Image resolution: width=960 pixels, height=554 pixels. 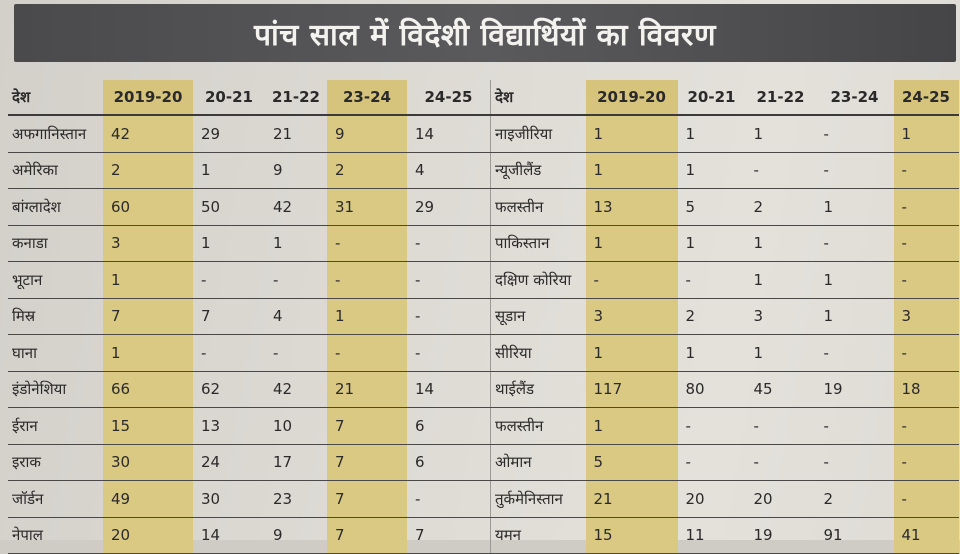 I want to click on table-row: इंडोनेशिया 66 62 42 21 14, so click(x=249, y=389).